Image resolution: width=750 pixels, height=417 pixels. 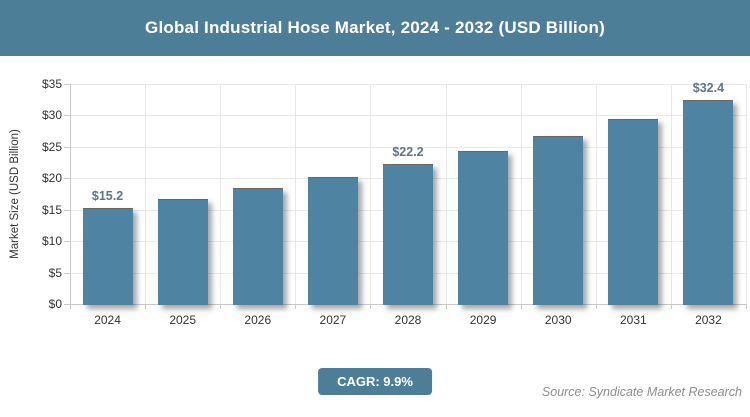 What do you see at coordinates (558, 220) in the screenshot?
I see `bar-2030` at bounding box center [558, 220].